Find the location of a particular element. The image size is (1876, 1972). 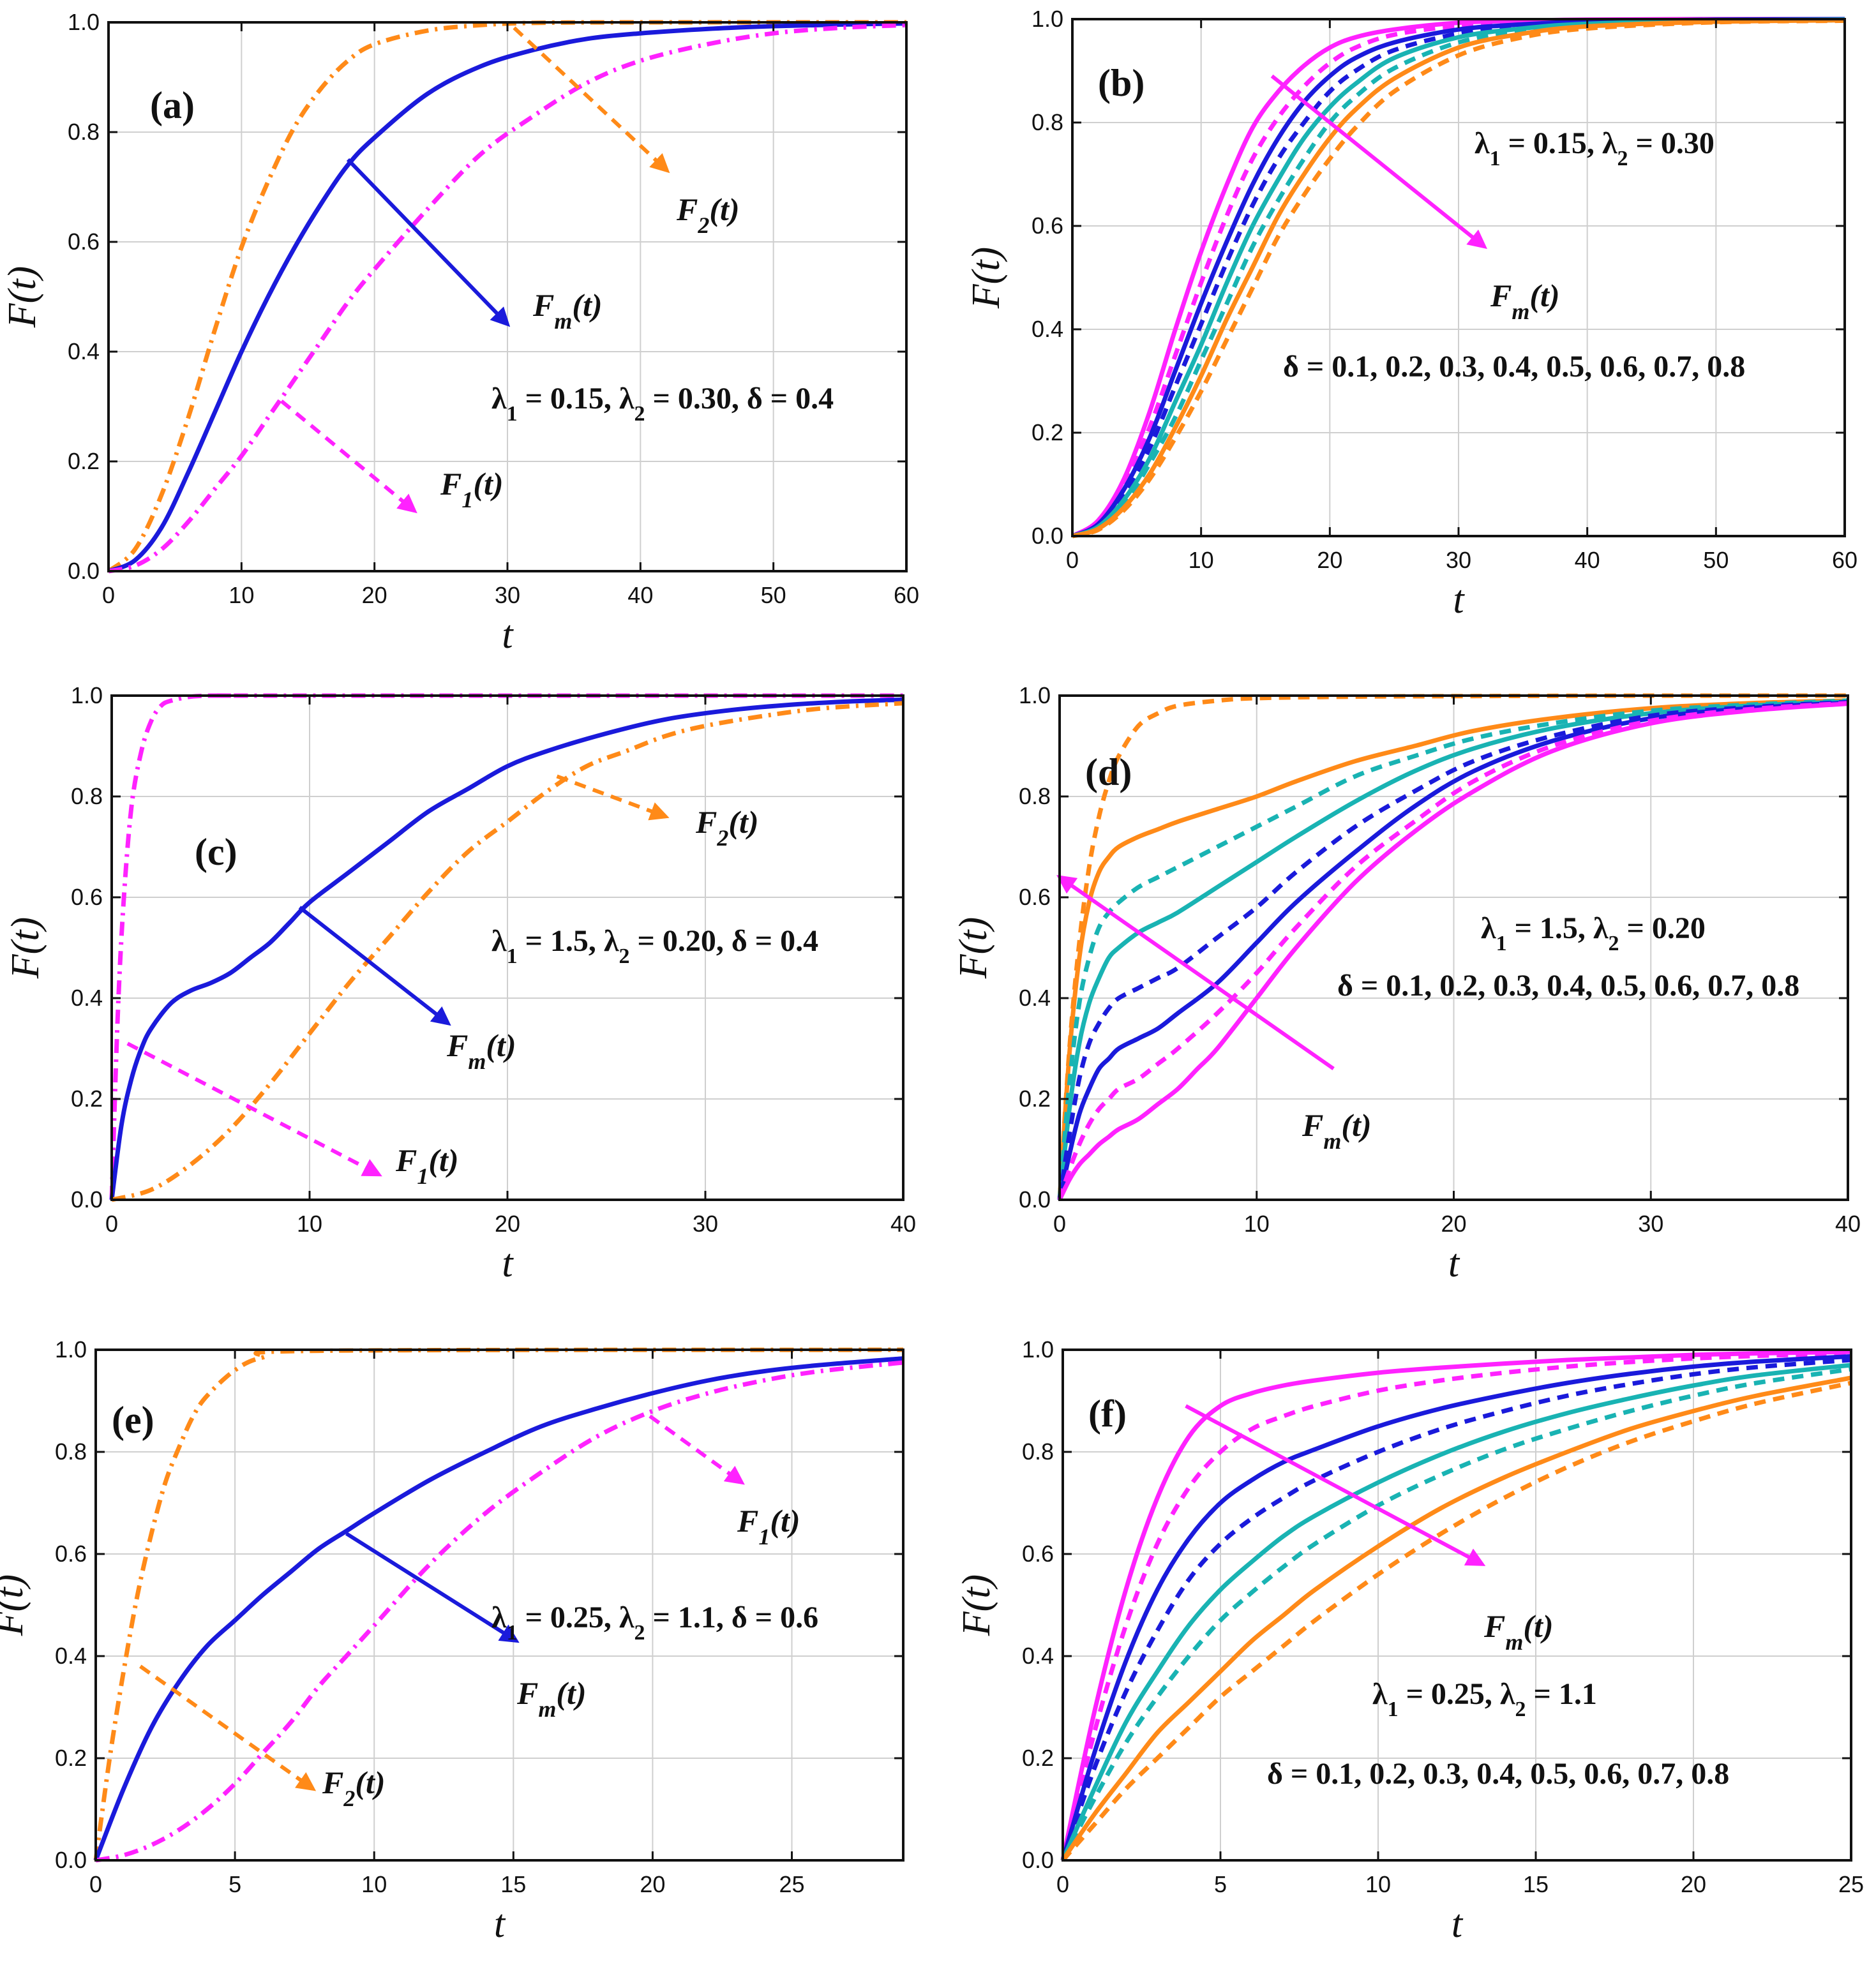

axis-frame-f is located at coordinates (1457, 1605).